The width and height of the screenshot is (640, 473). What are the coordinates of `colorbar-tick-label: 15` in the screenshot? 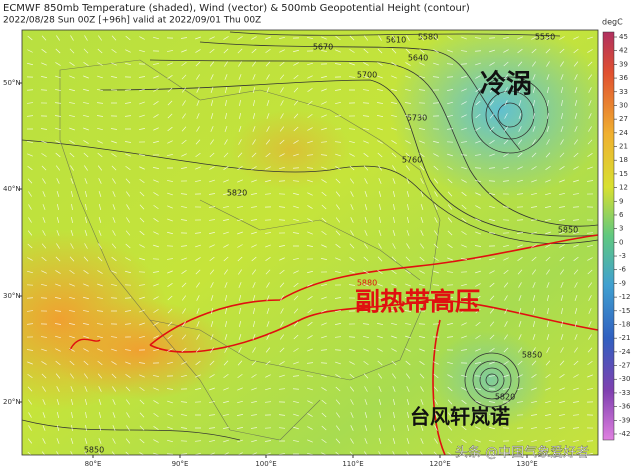 It's located at (623, 174).